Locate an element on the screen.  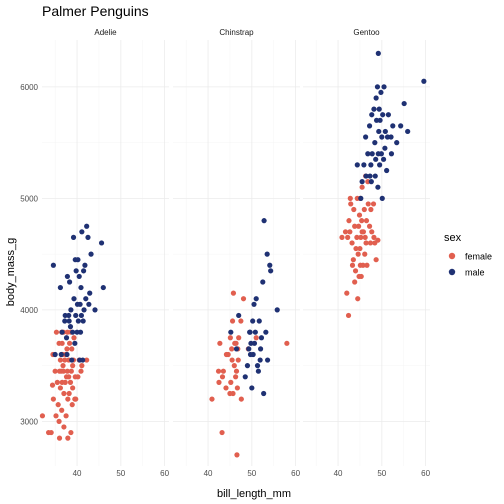
x-axis-label: bill_length_mm is located at coordinates (254, 494).